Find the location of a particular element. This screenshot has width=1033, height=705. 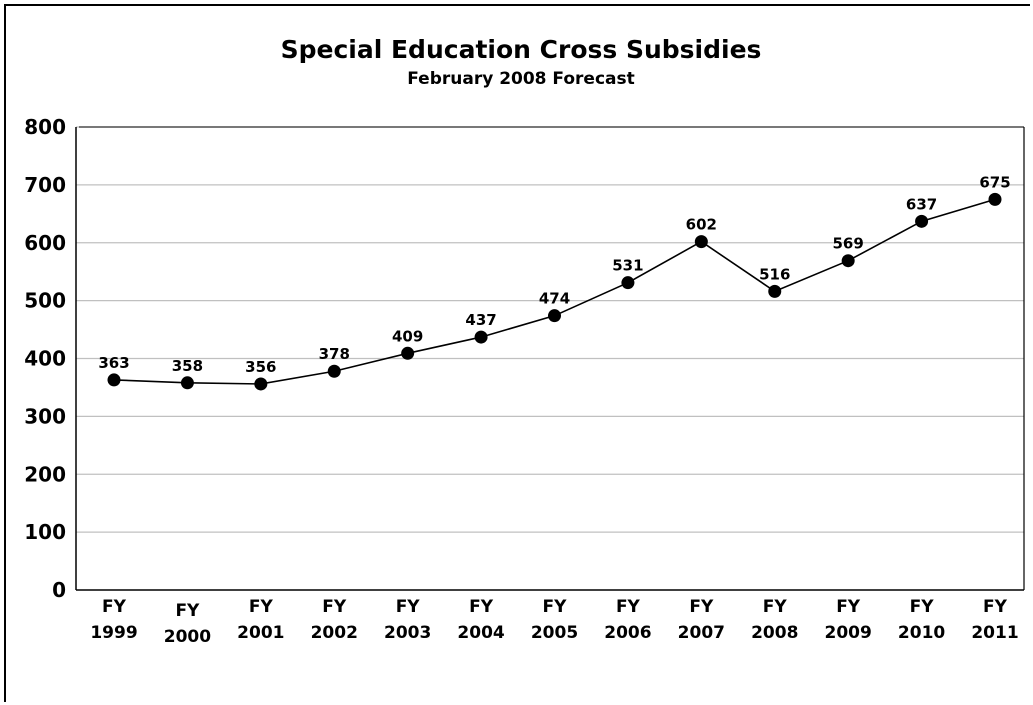

y-tick-label: 0 is located at coordinates (59, 590).